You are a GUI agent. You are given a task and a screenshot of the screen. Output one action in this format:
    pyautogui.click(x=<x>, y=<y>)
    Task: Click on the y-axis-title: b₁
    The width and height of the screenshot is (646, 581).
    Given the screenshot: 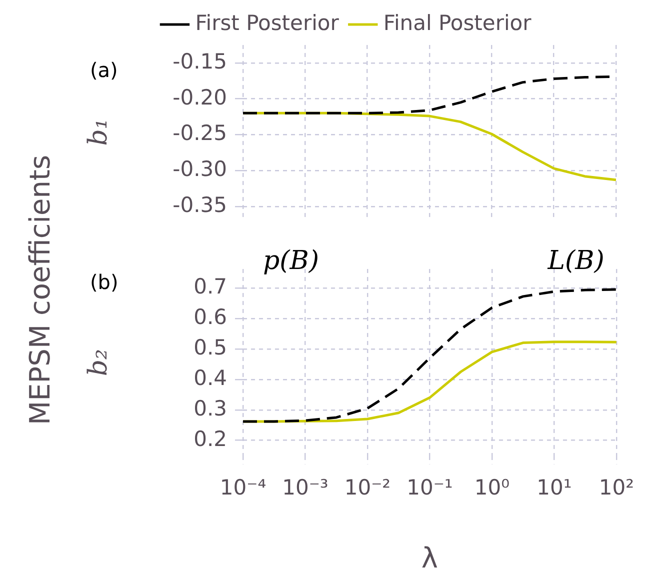 What is the action you would take?
    pyautogui.click(x=98, y=132)
    